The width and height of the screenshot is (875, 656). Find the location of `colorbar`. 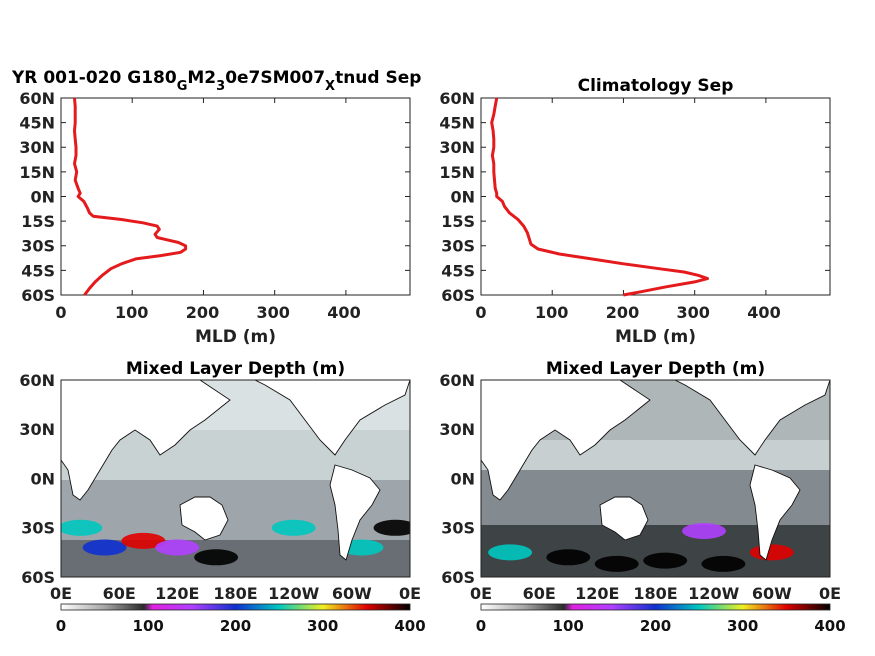

colorbar is located at coordinates (235, 607).